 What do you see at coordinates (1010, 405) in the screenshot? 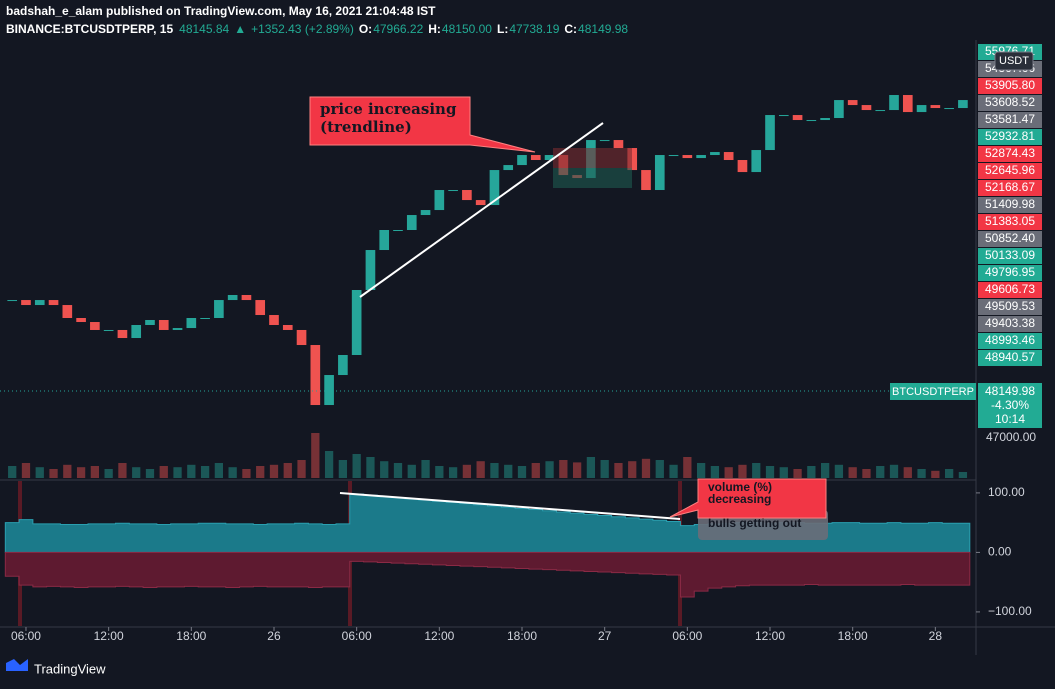
I see `current-price-tag` at bounding box center [1010, 405].